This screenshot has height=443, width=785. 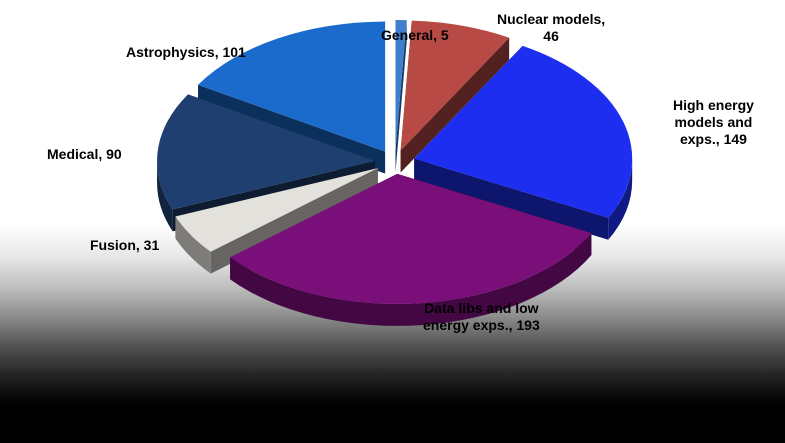 What do you see at coordinates (84, 154) in the screenshot?
I see `slice-label-medical: Medical, 90` at bounding box center [84, 154].